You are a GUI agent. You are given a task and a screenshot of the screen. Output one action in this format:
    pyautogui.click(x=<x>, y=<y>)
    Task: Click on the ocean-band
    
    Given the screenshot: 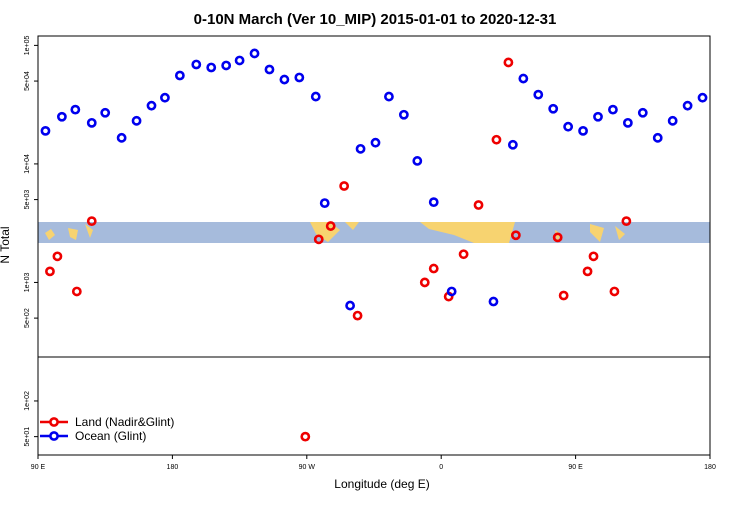 What is the action you would take?
    pyautogui.click(x=374, y=232)
    